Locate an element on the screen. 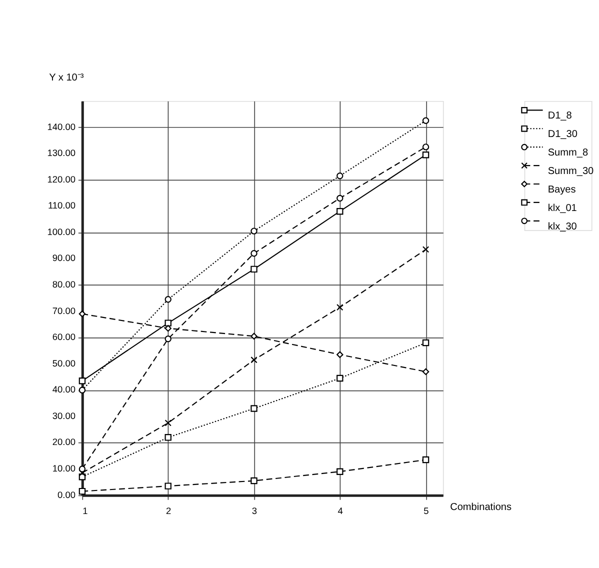  y-tick-label: 90.00 is located at coordinates (64, 258).